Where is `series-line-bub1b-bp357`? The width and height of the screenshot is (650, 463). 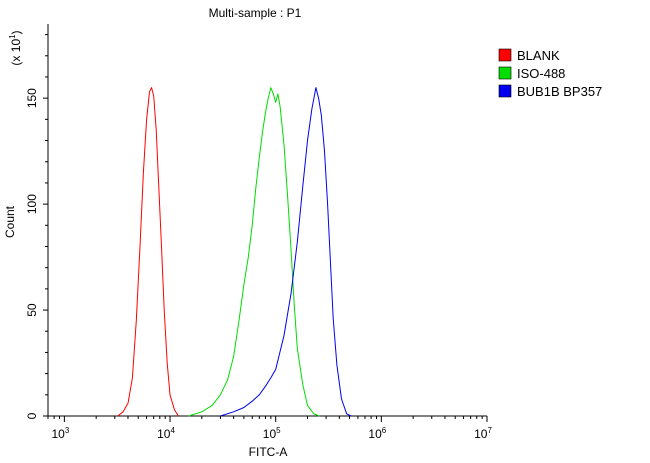
series-line-bub1b-bp357 is located at coordinates (286, 252).